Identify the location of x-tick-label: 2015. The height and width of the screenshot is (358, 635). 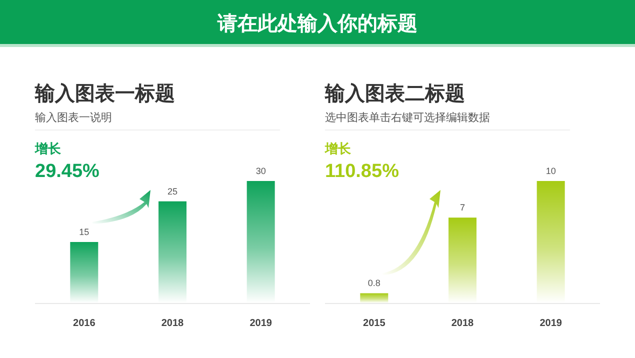
(374, 323).